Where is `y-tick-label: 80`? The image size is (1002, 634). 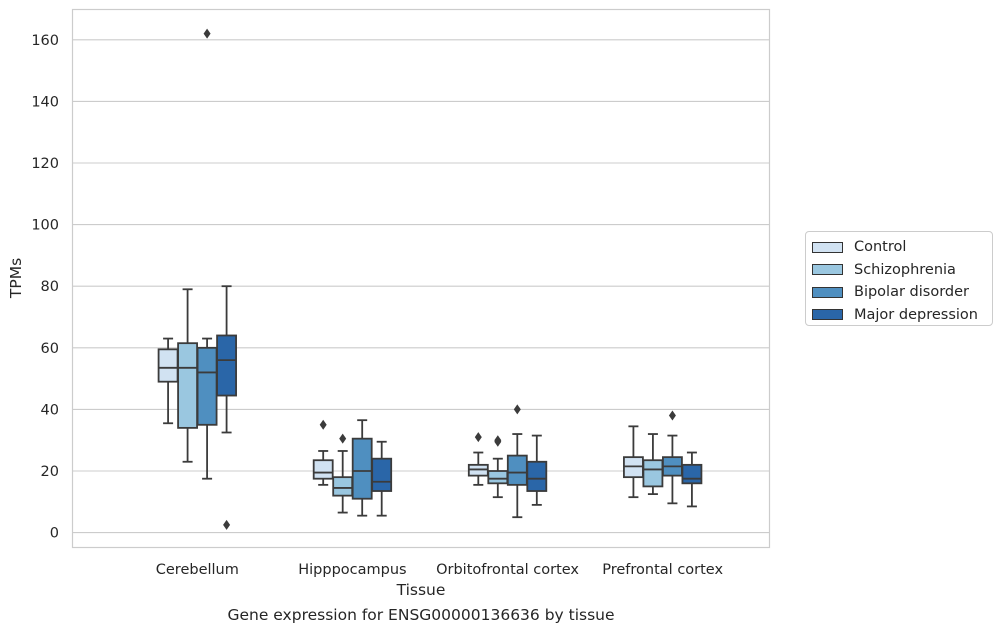 y-tick-label: 80 is located at coordinates (50, 287).